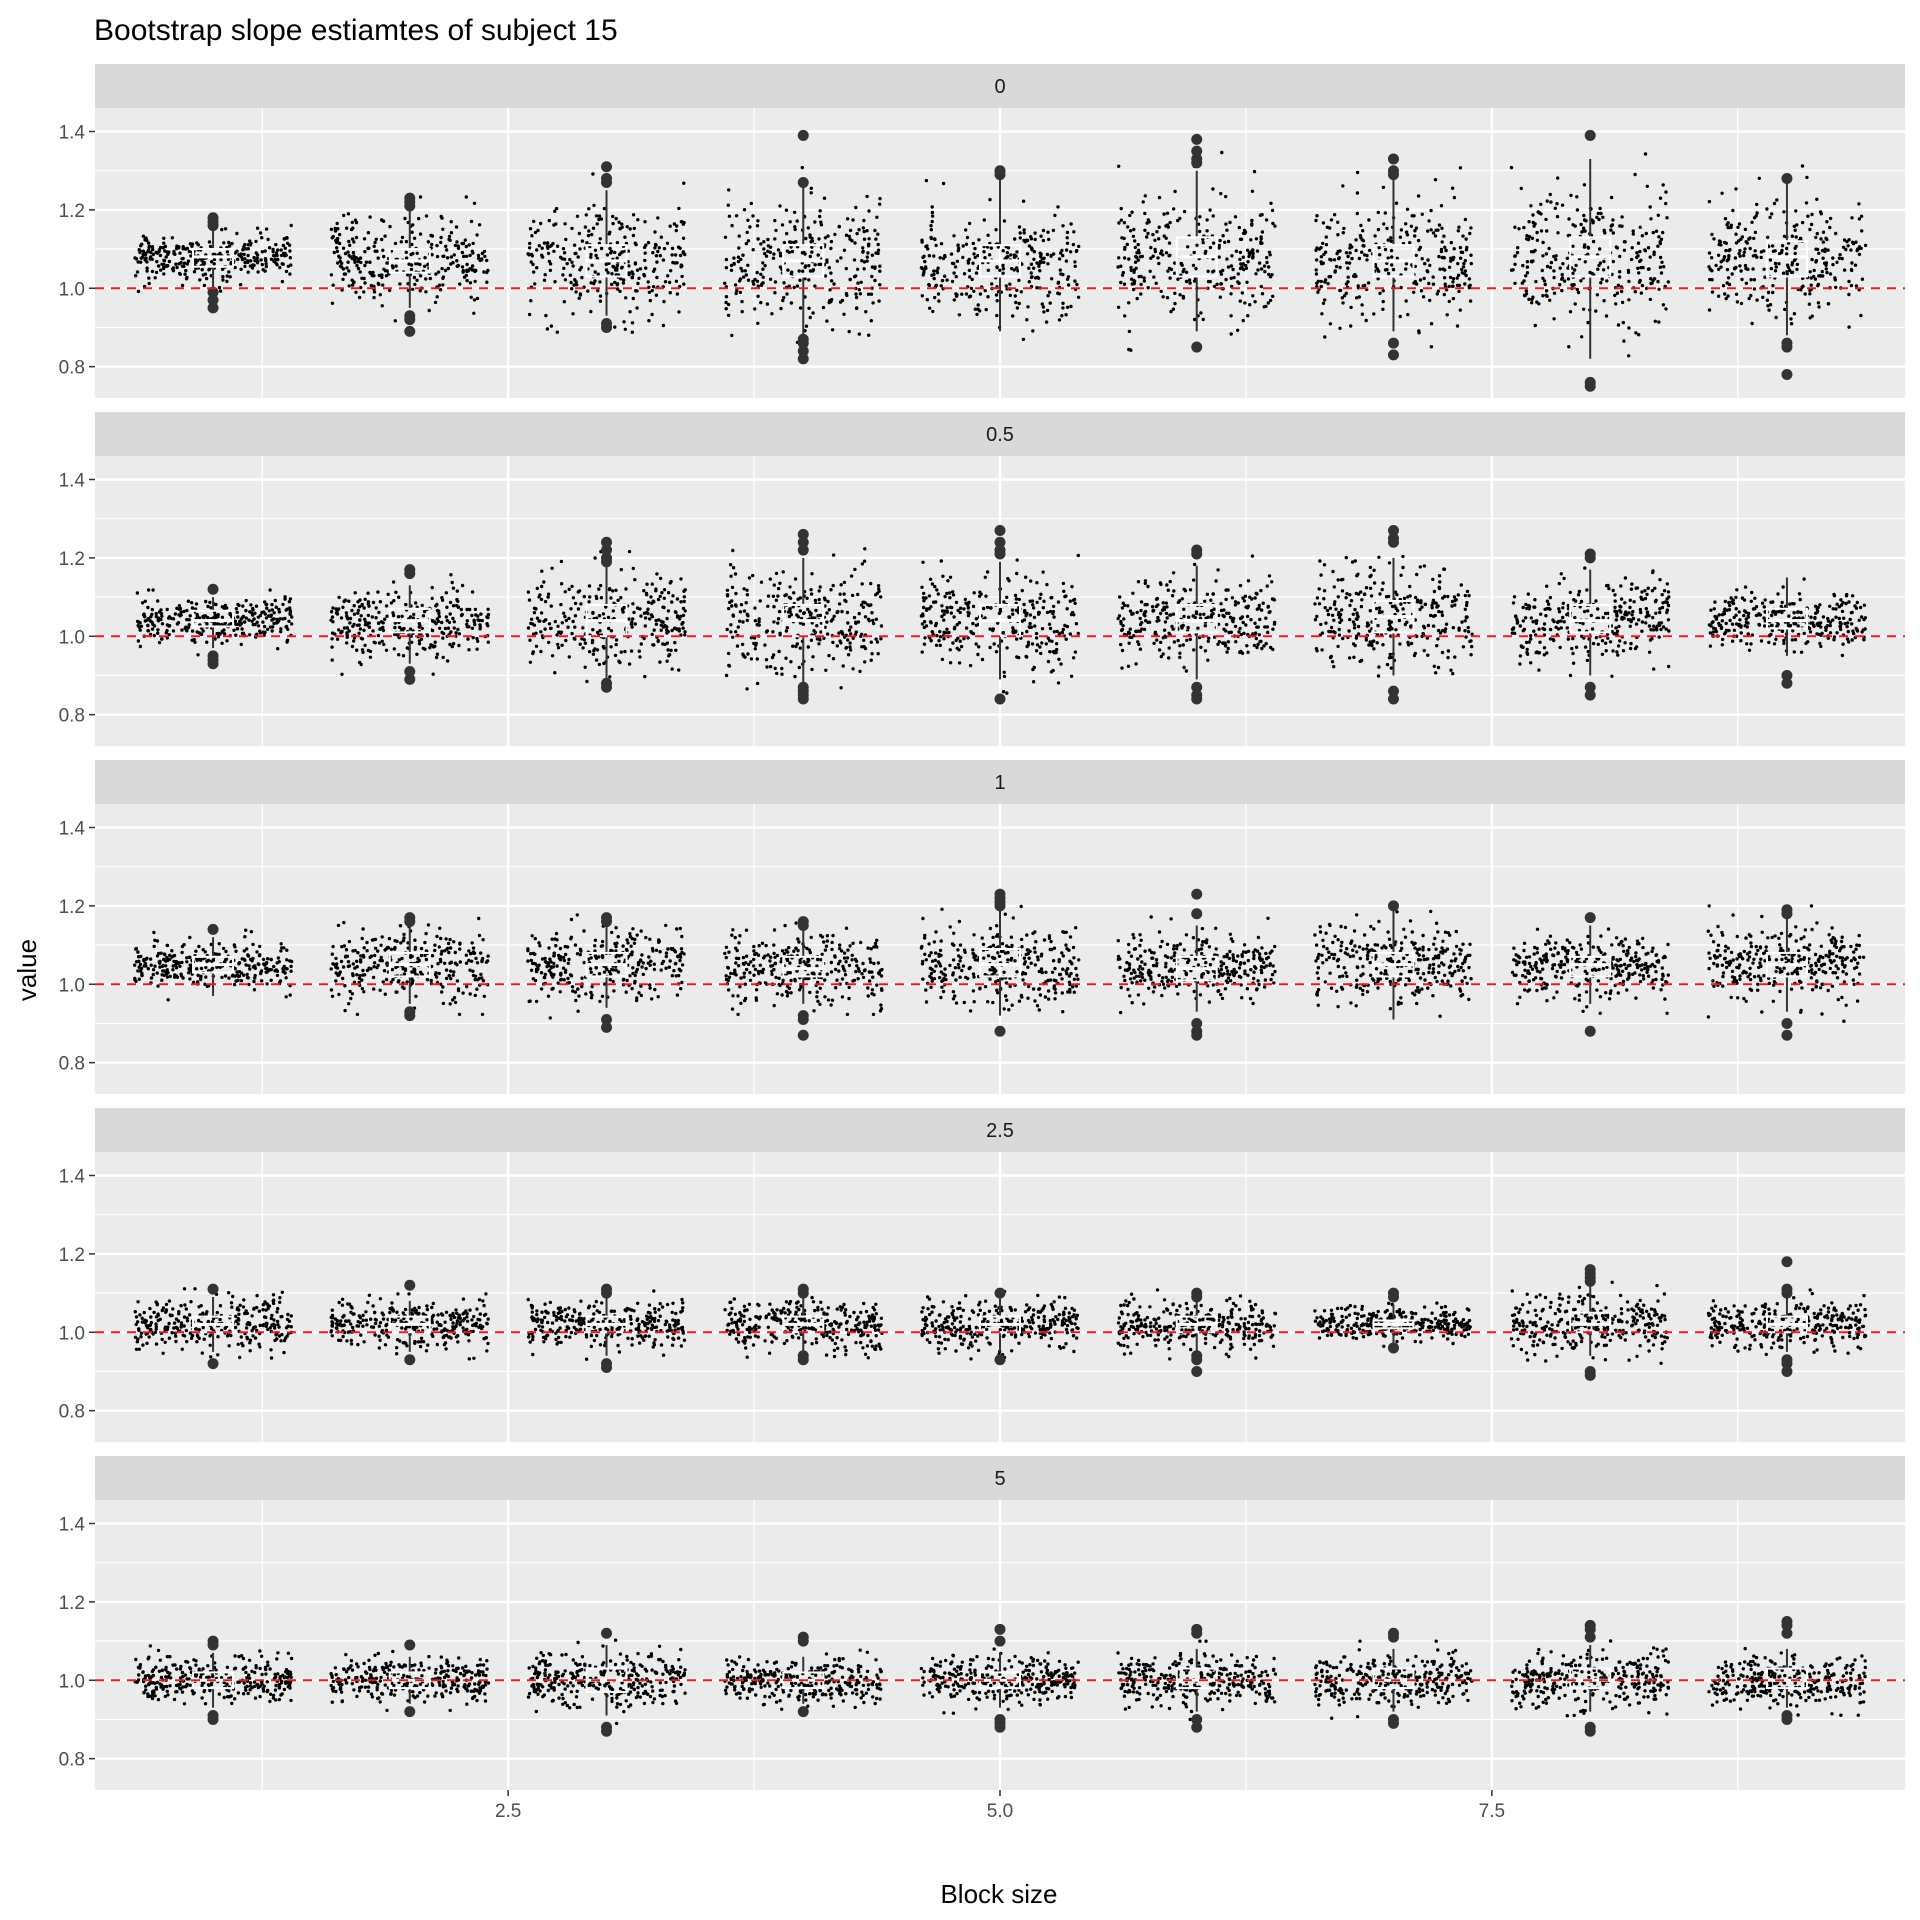  I want to click on y-tick-label: 0.8, so click(72, 716).